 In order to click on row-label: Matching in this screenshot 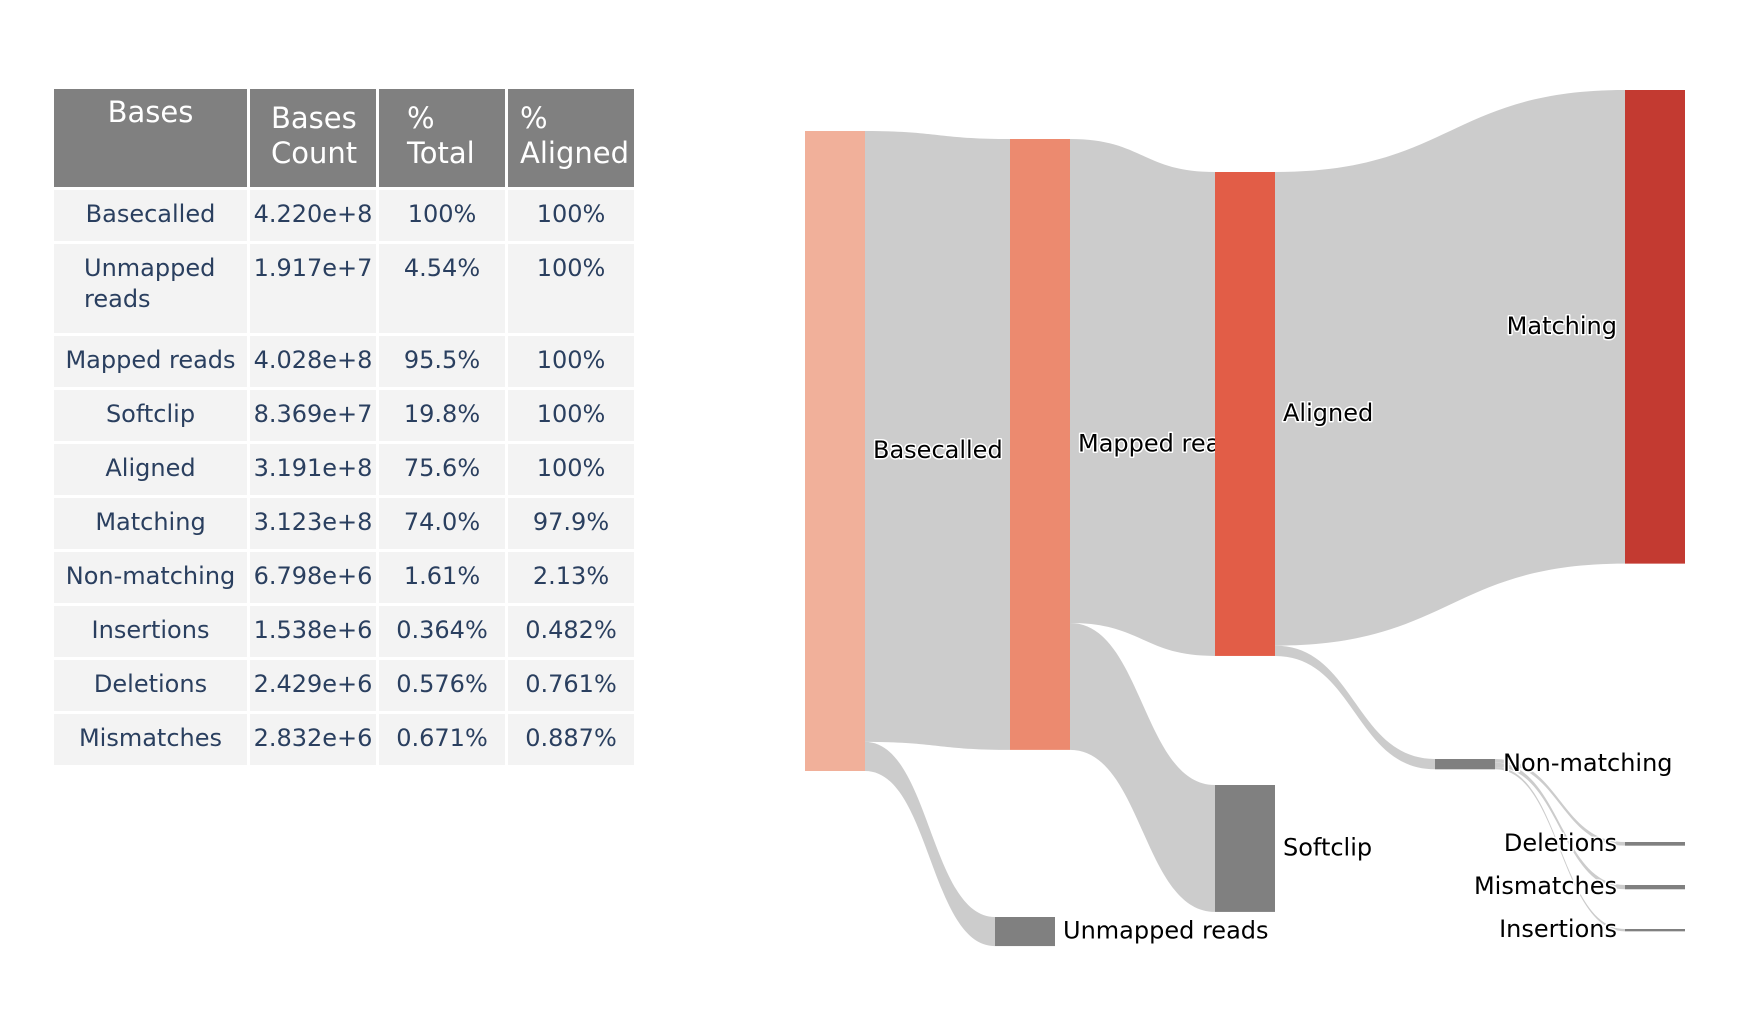, I will do `click(150, 523)`.